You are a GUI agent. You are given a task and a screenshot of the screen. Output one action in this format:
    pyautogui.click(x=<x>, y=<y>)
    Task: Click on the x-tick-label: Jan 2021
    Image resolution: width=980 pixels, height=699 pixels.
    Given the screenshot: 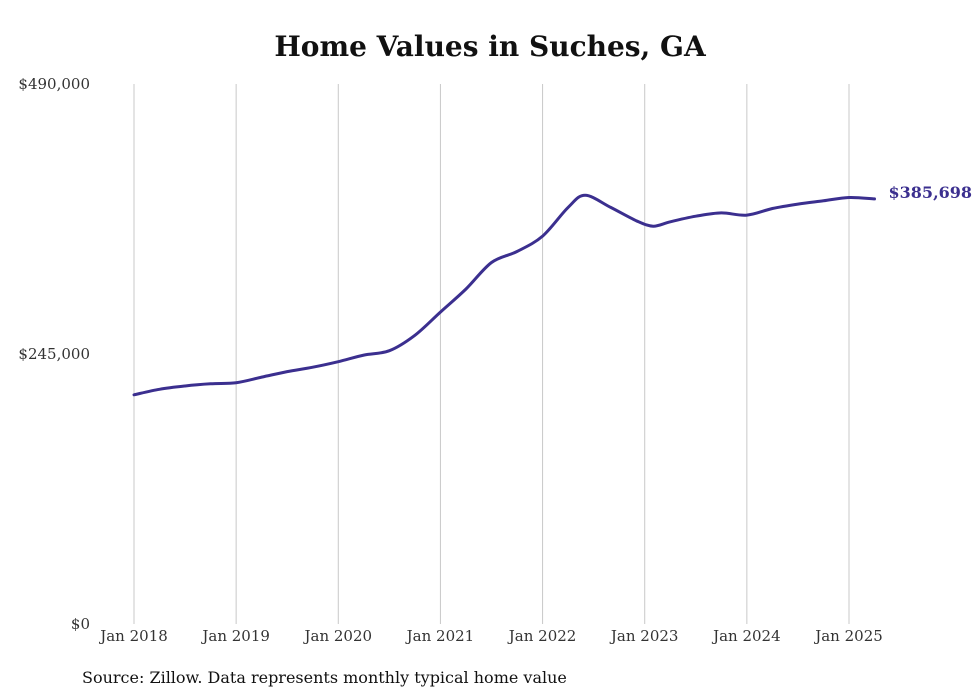 What is the action you would take?
    pyautogui.click(x=440, y=636)
    